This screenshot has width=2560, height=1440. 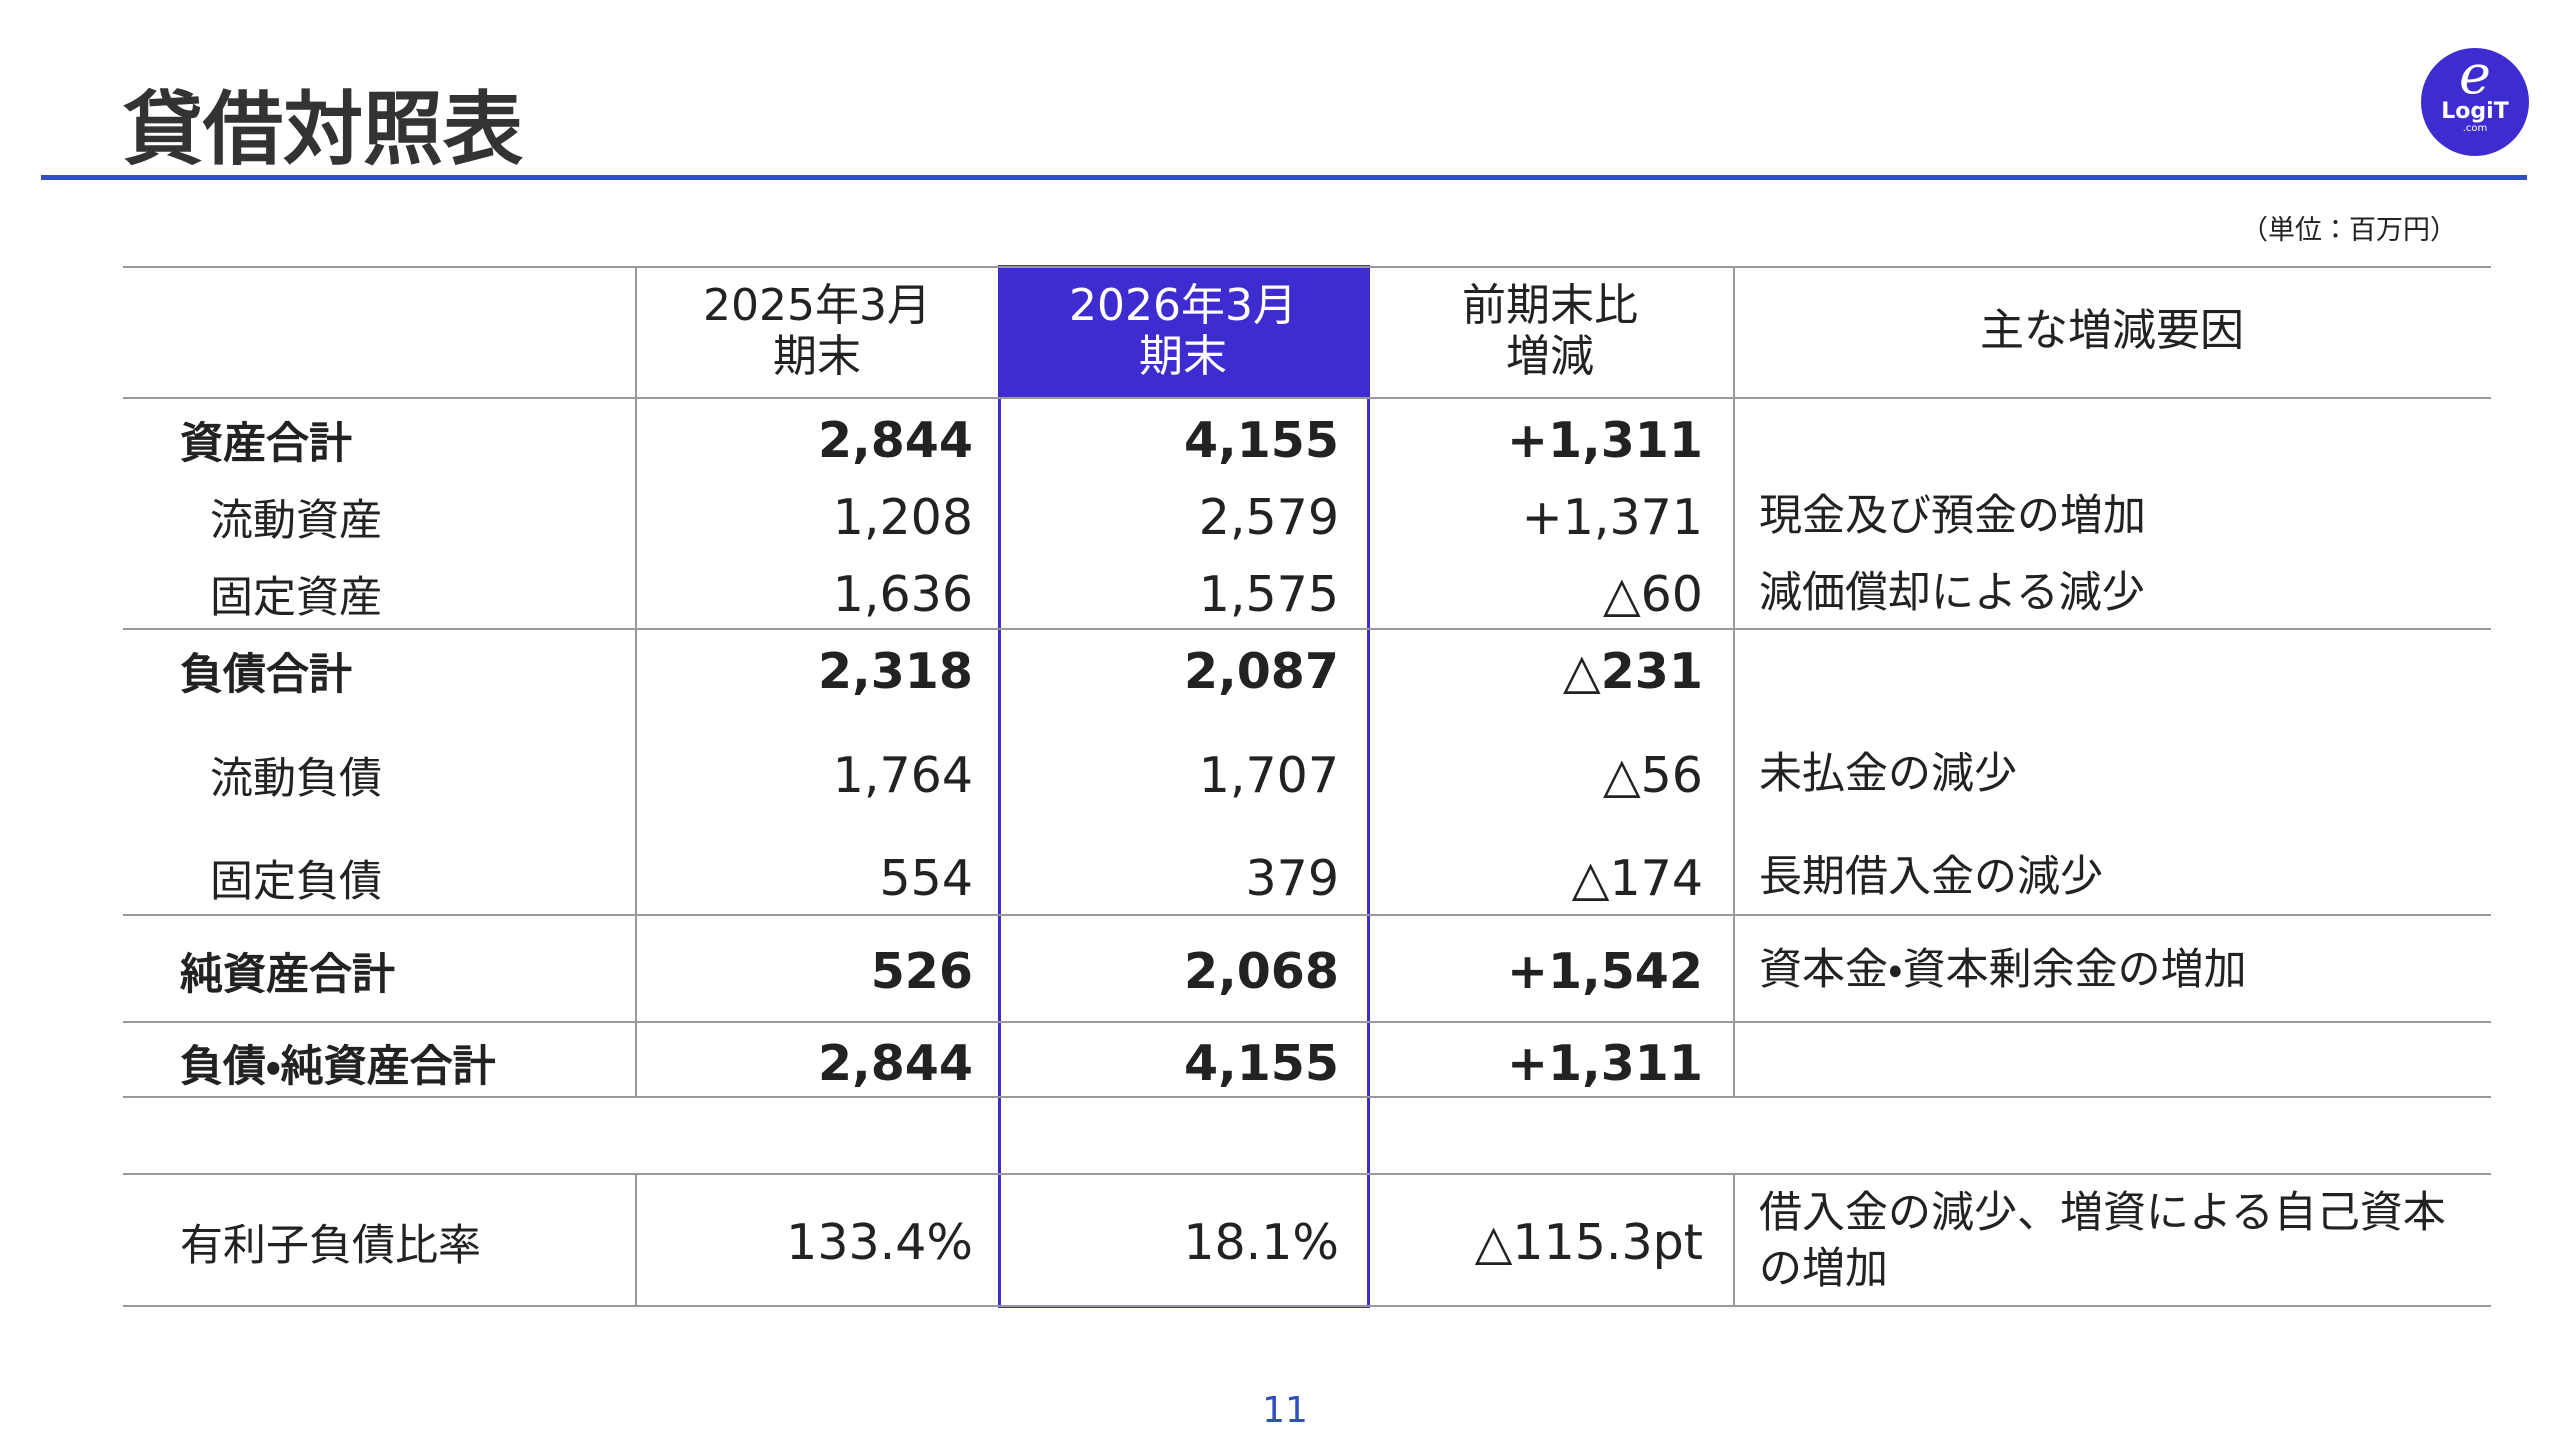 I want to click on reason: 減価償却による減少, so click(x=1952, y=593).